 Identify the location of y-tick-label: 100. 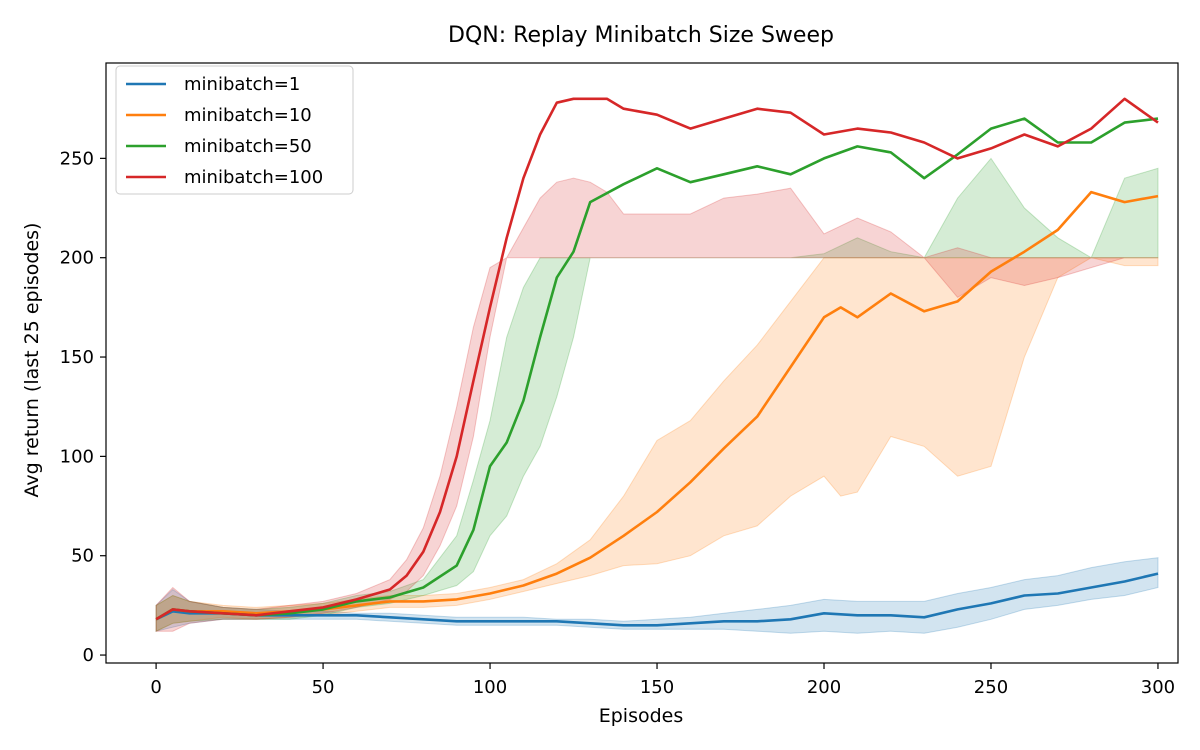
(77, 456).